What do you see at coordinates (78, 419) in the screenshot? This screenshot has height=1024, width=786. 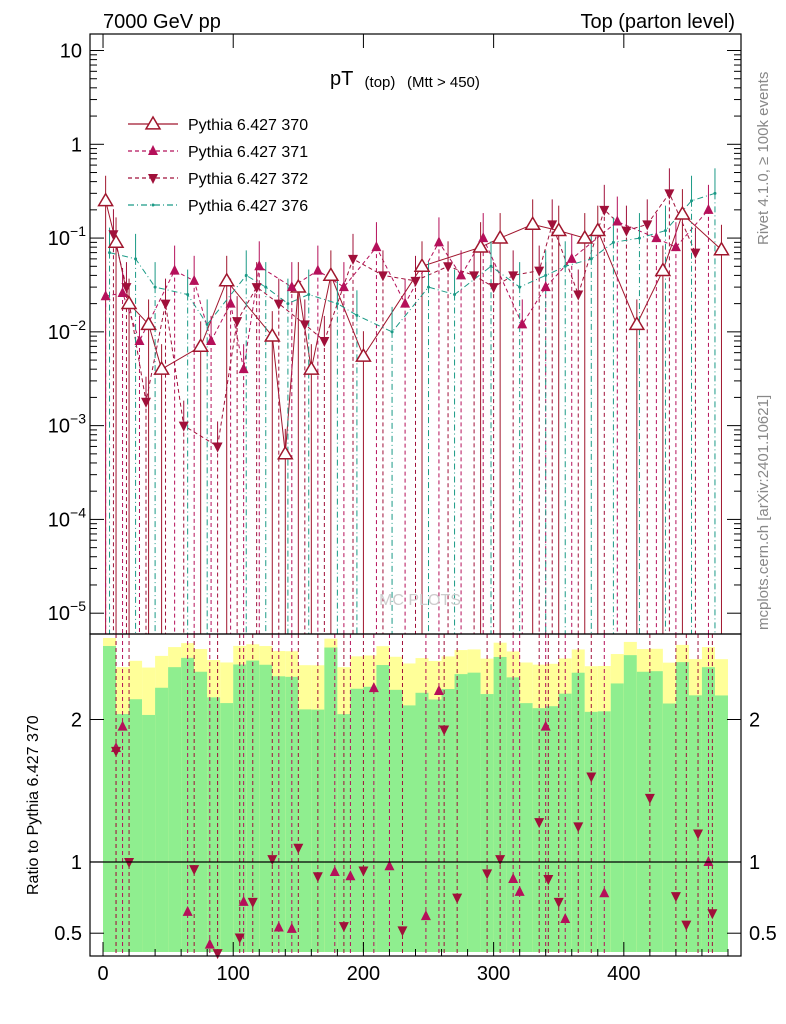 I see `main-ytick-exp: −3` at bounding box center [78, 419].